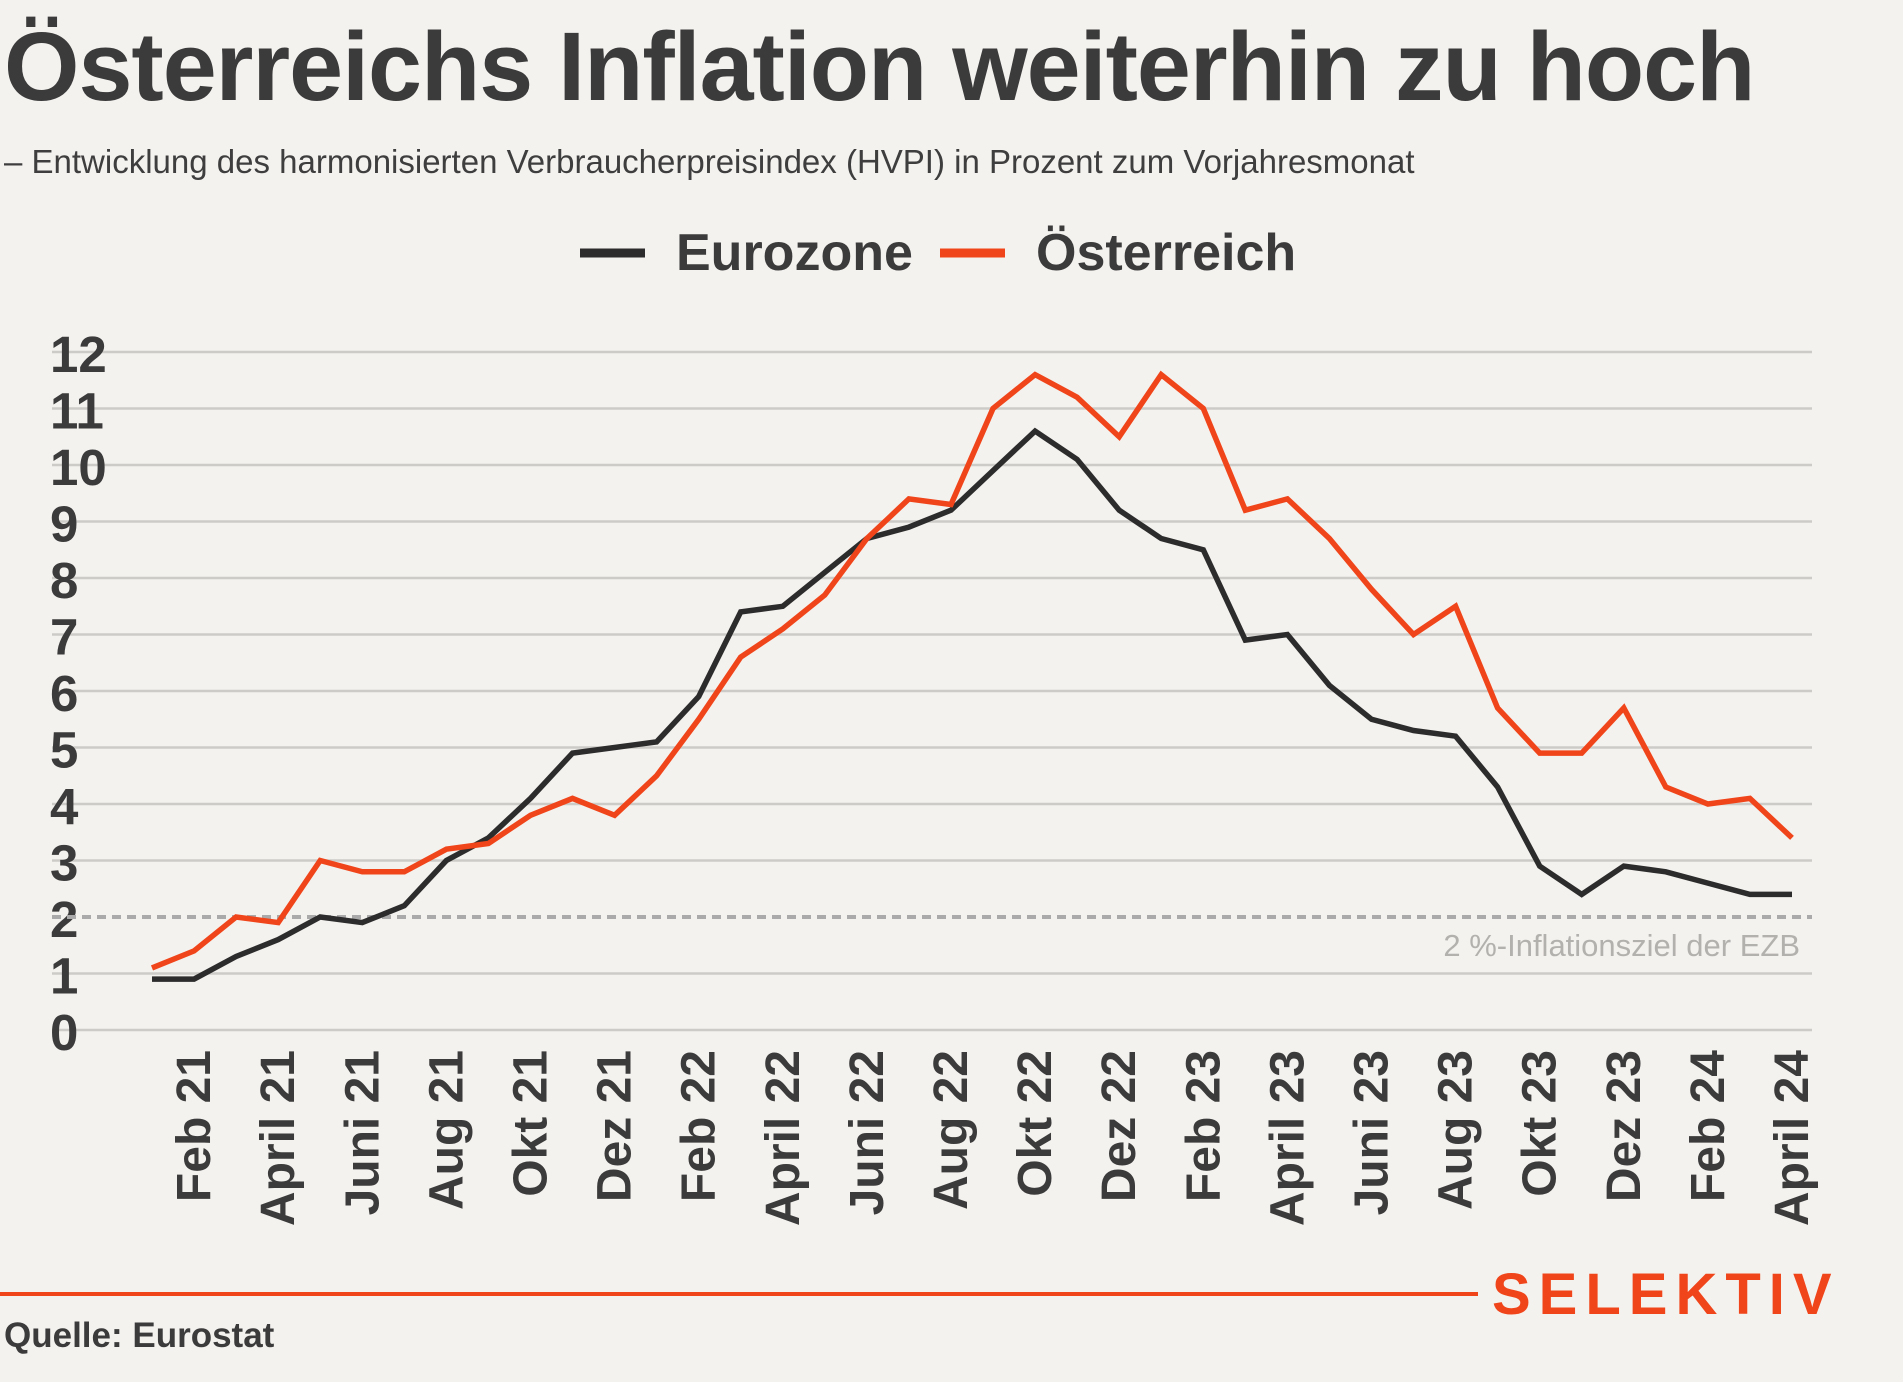 Image resolution: width=1903 pixels, height=1382 pixels. I want to click on y-tick-label: 12, so click(78, 354).